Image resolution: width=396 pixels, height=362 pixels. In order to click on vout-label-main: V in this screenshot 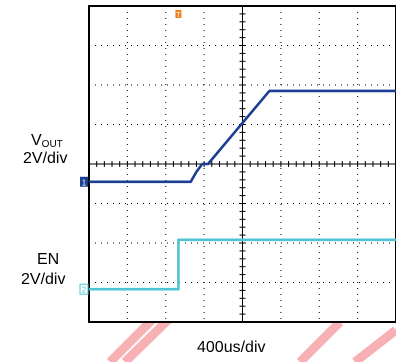, I will do `click(36, 140)`.